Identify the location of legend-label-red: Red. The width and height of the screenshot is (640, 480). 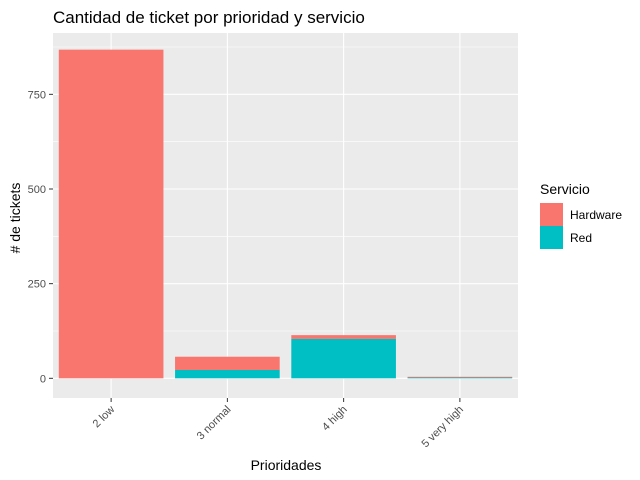
(581, 238).